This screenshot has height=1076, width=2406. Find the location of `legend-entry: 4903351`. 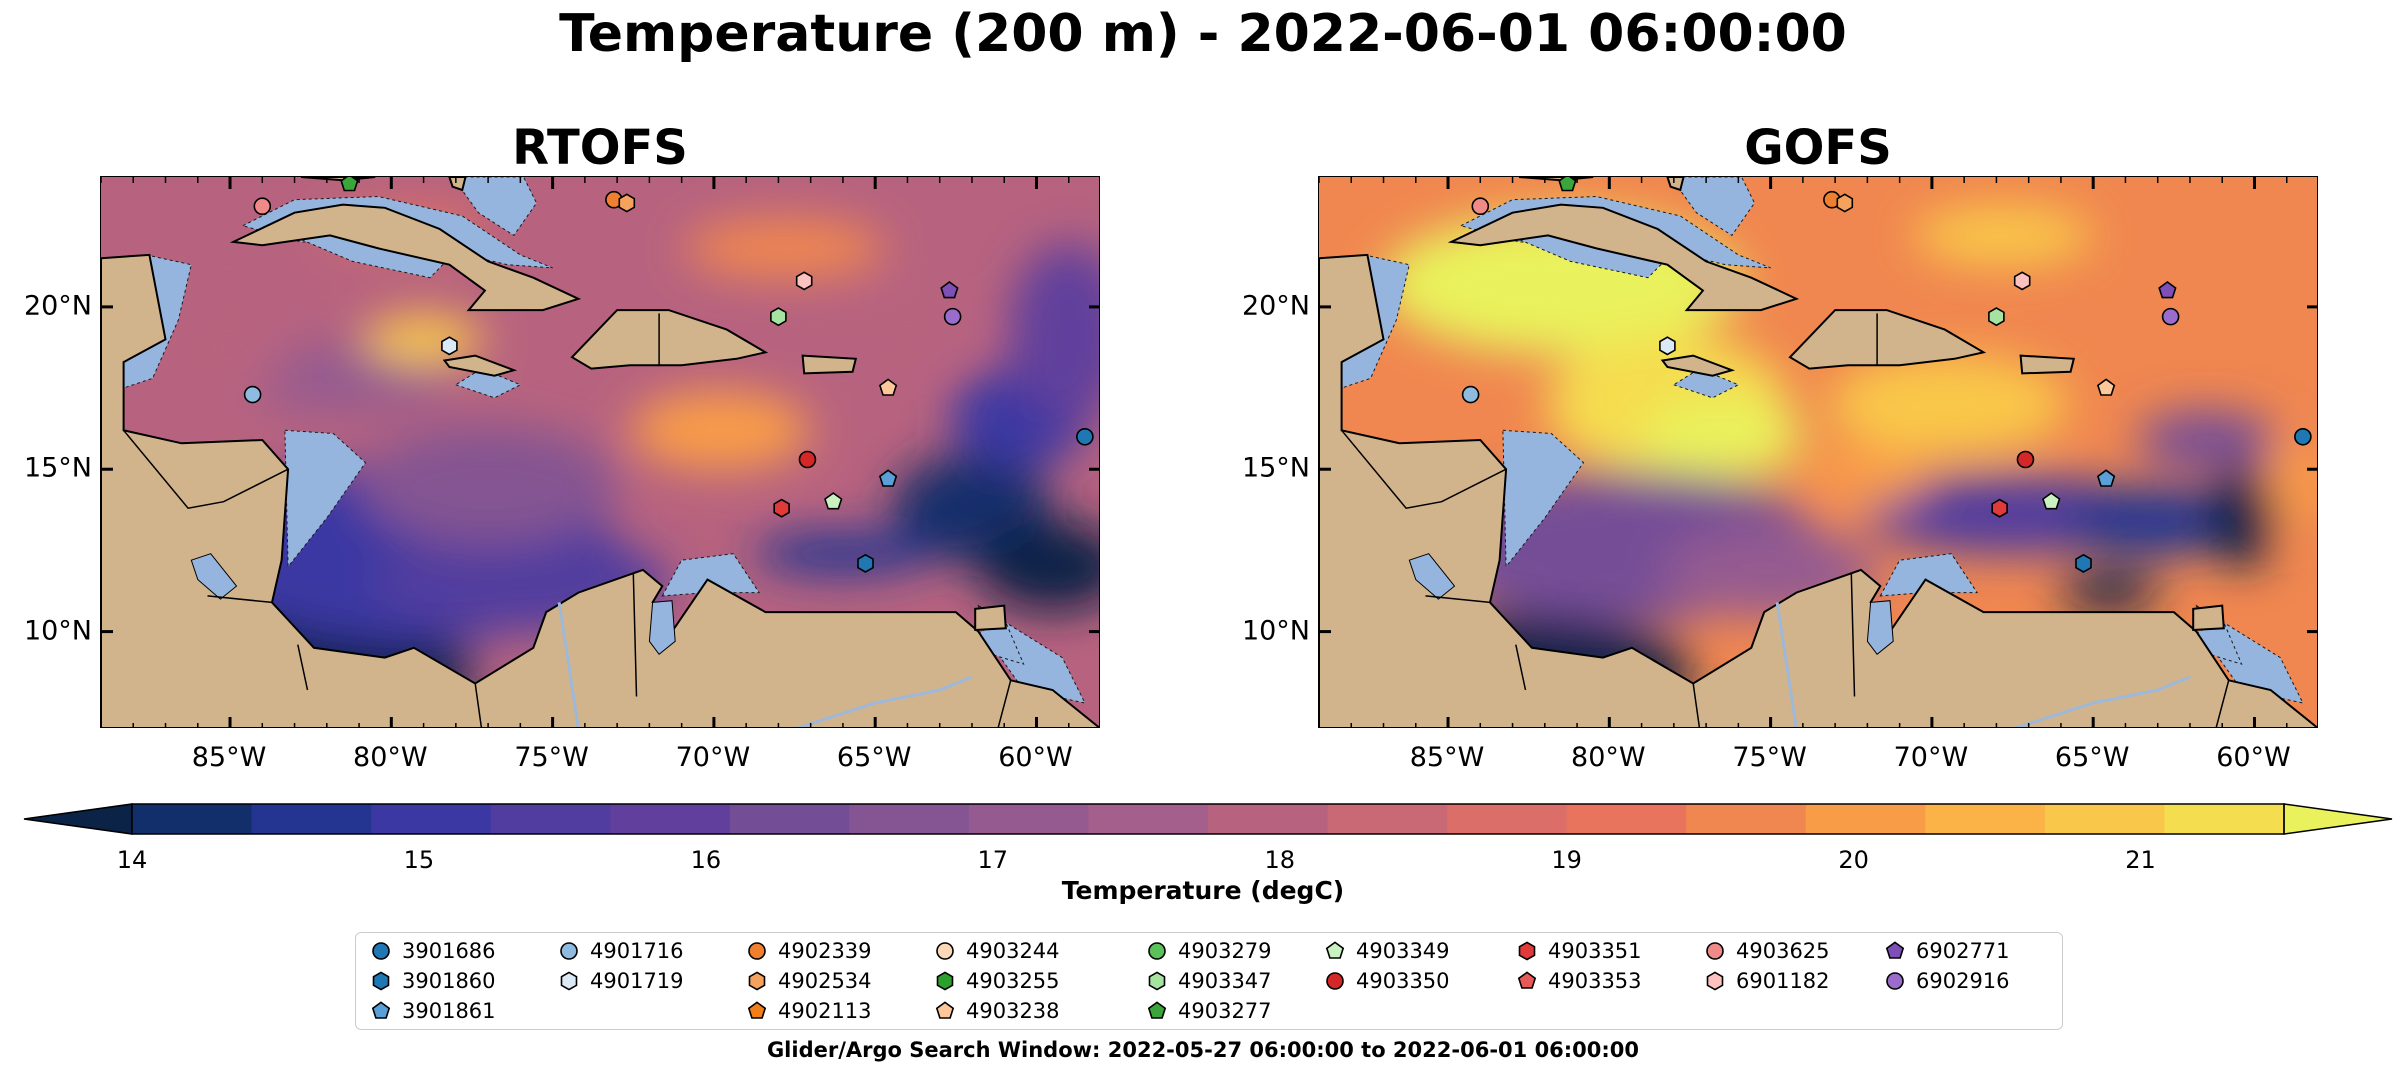

legend-entry: 4903351 is located at coordinates (1579, 951).